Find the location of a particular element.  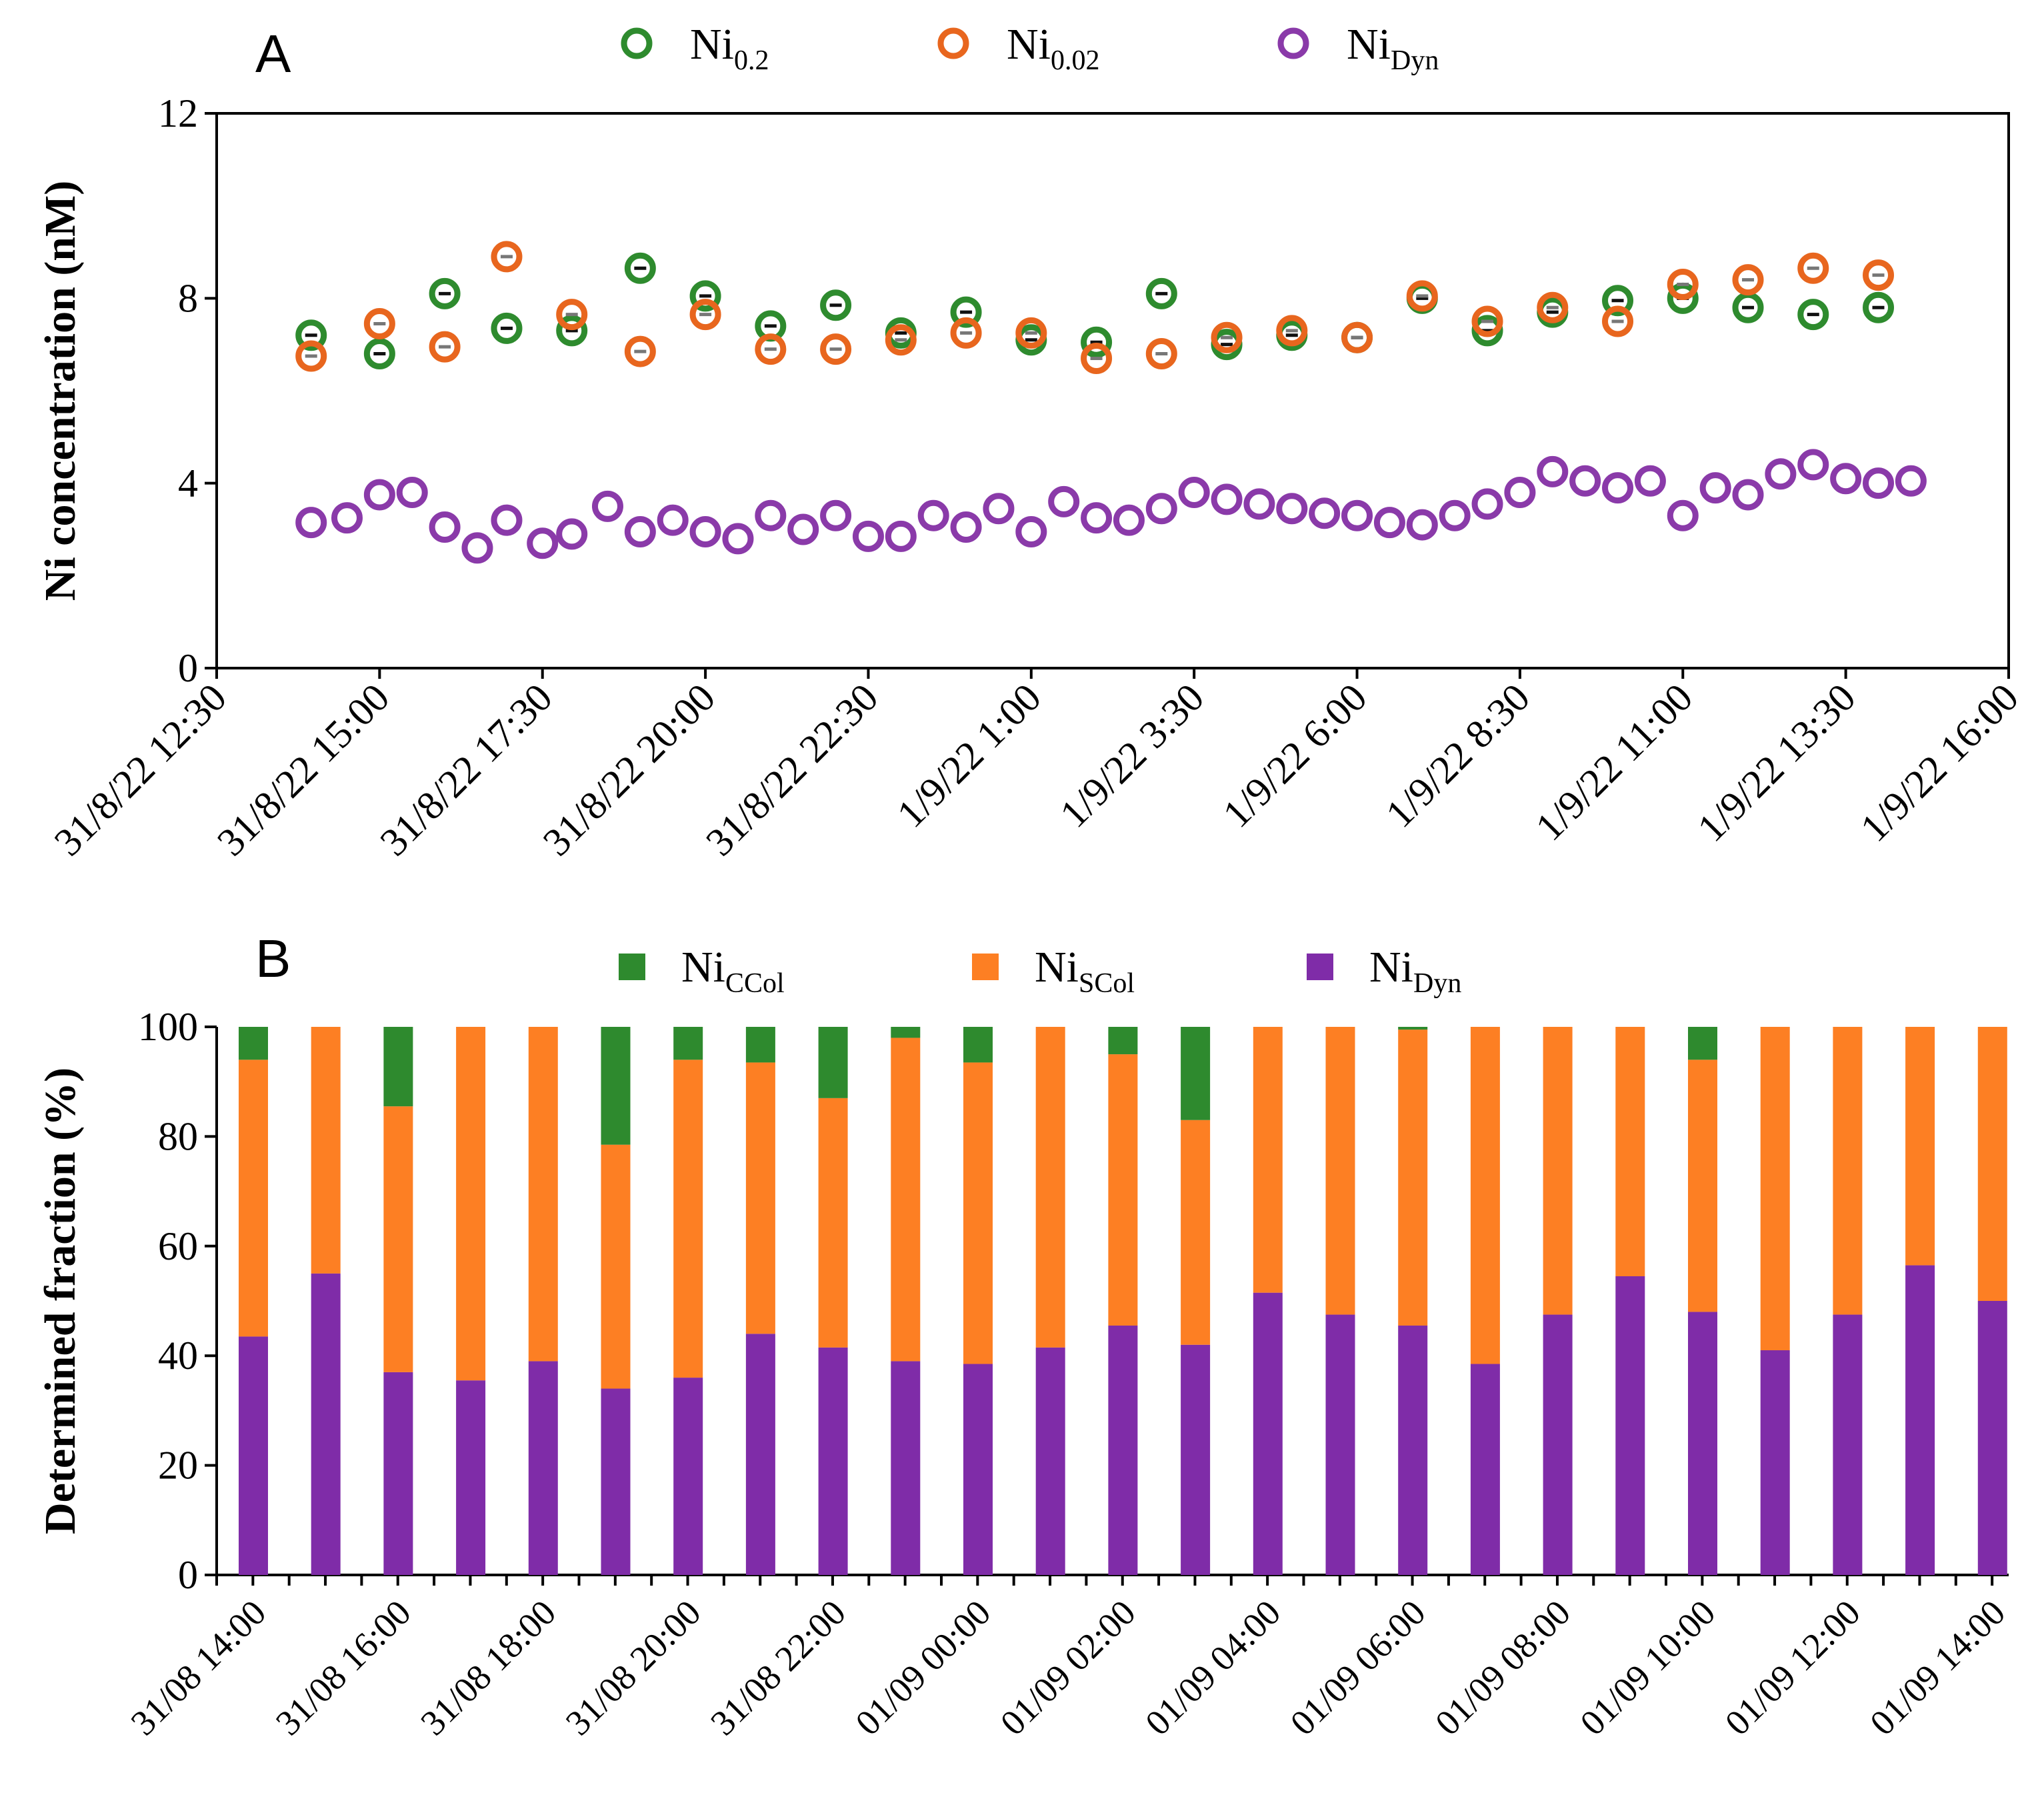

legend-a-entry-sub: 0.02 is located at coordinates (1075, 60).